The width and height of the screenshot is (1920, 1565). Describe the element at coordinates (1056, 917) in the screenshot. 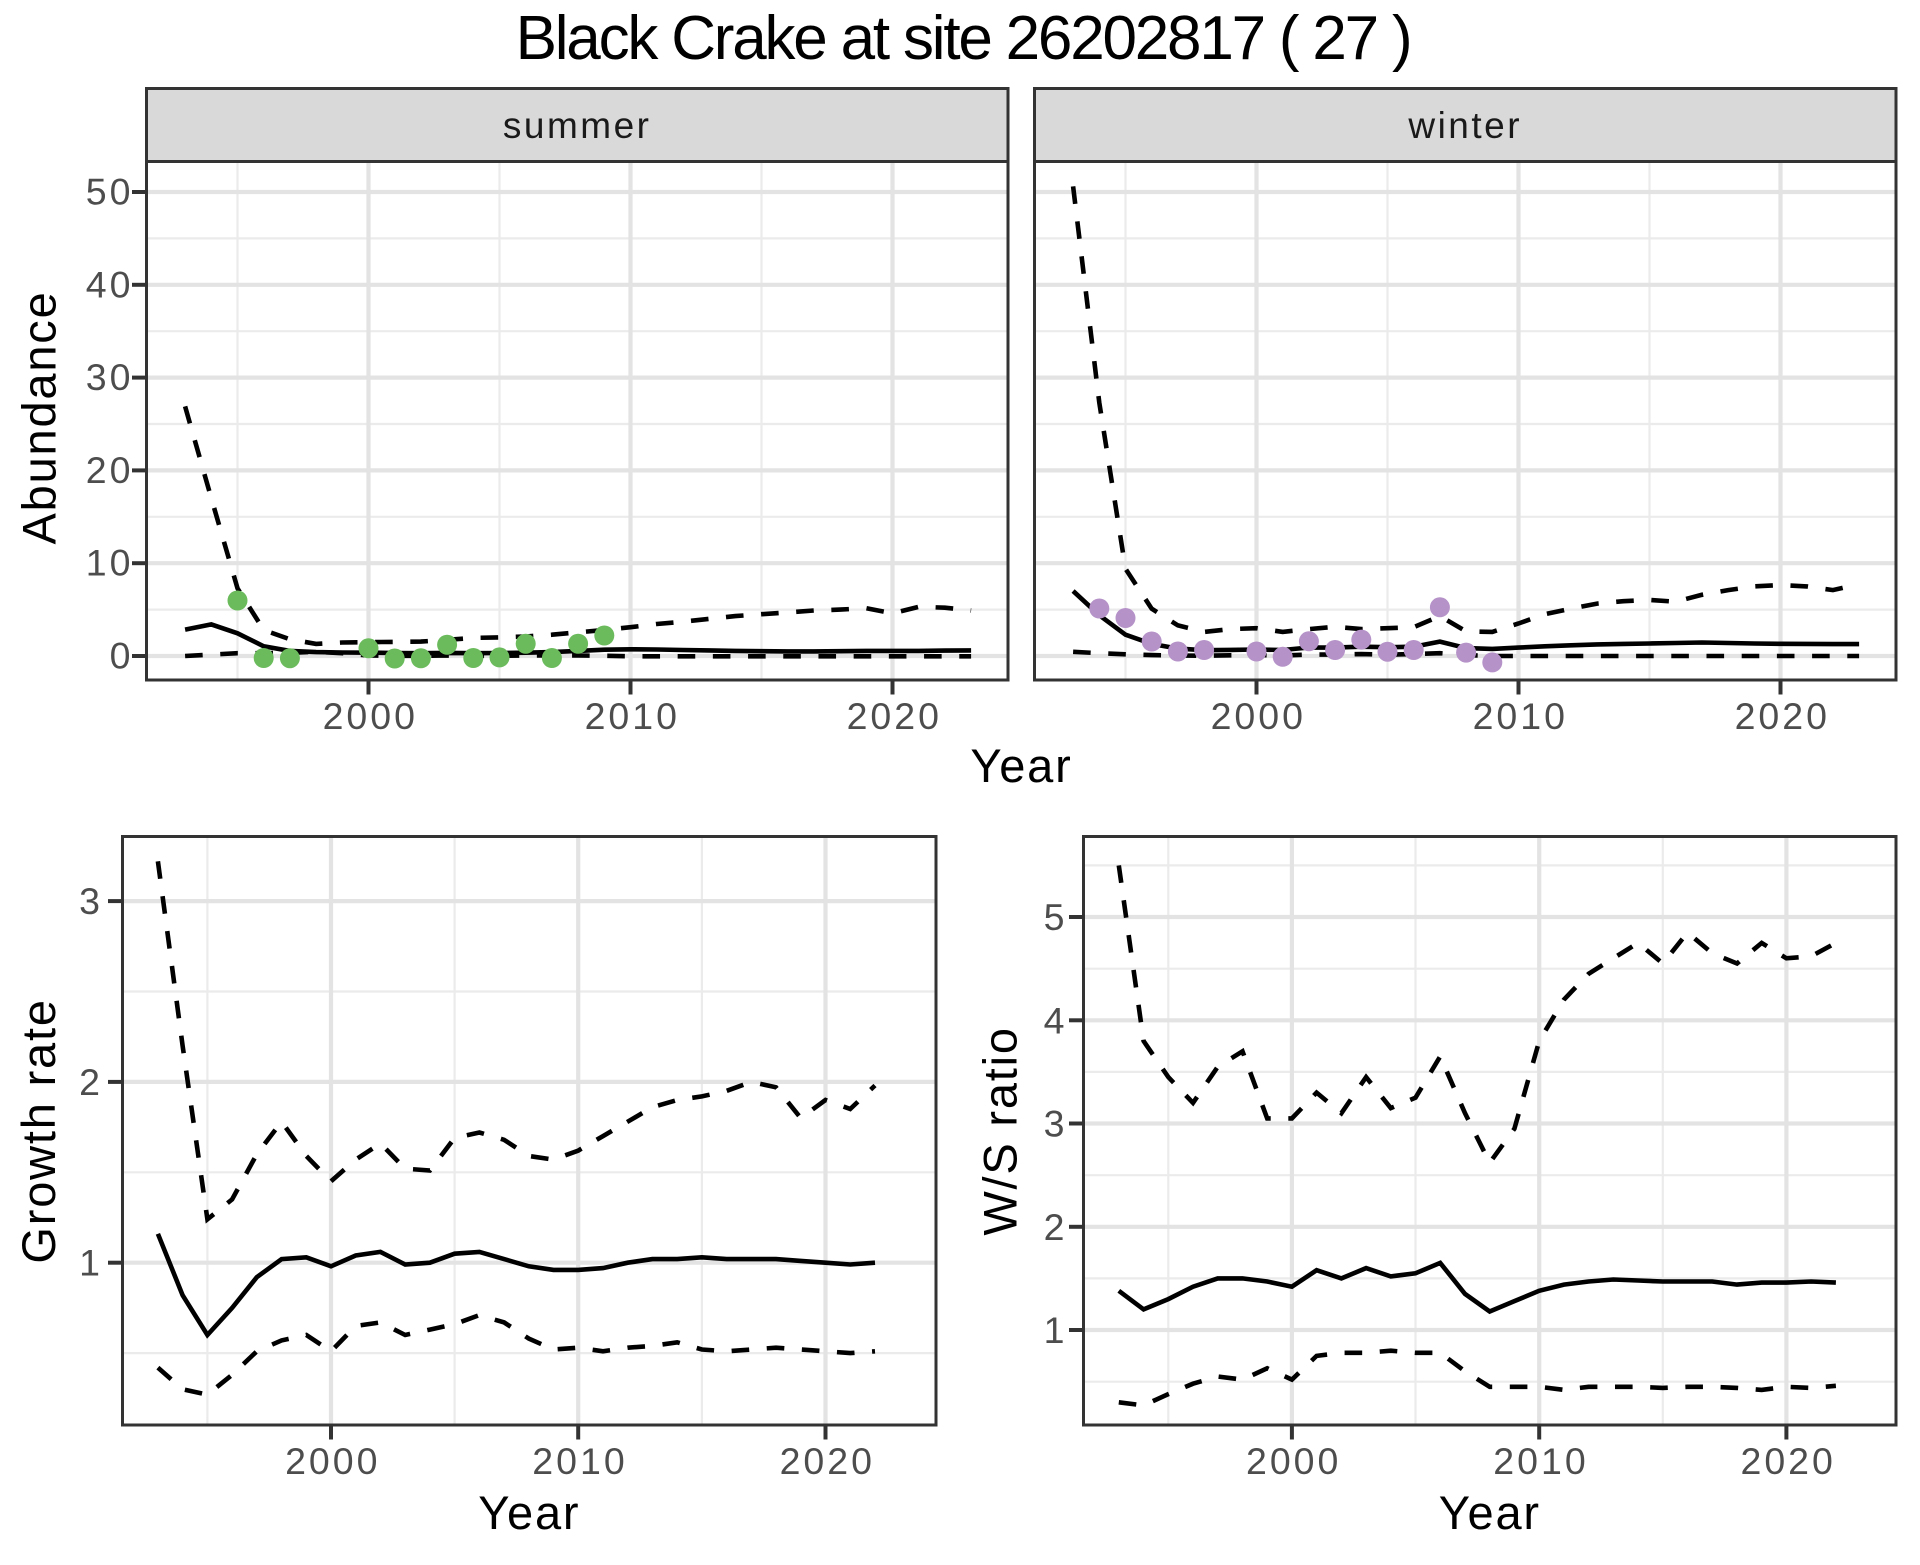

I see `svg-text: 5` at that location.